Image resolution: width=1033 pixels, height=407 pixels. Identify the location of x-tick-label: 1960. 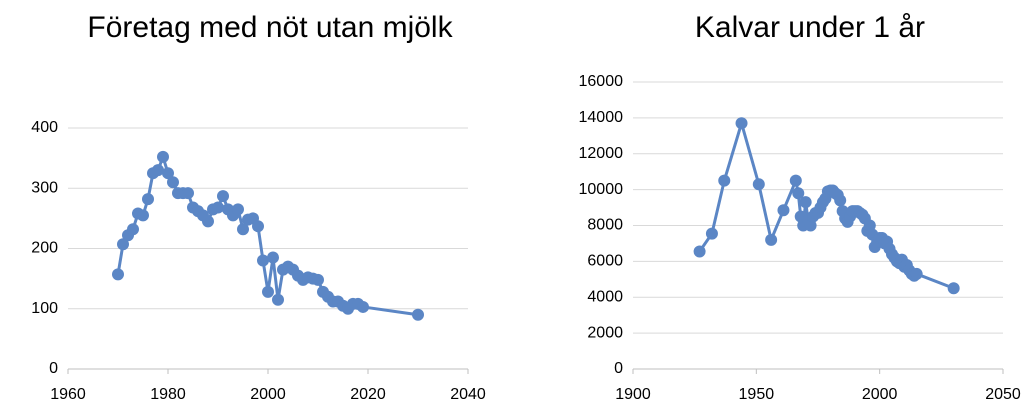
(68, 394).